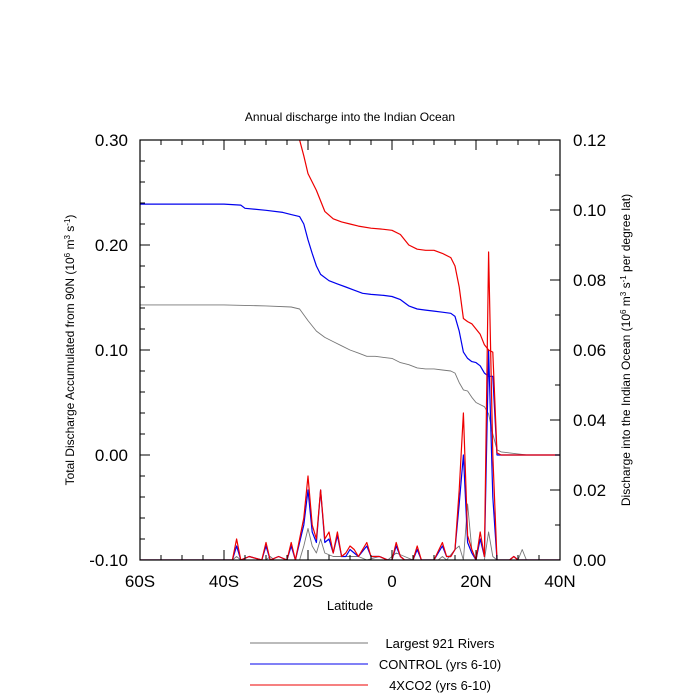 The width and height of the screenshot is (700, 700). Describe the element at coordinates (589, 490) in the screenshot. I see `y-right-tick-label: 0.02` at that location.